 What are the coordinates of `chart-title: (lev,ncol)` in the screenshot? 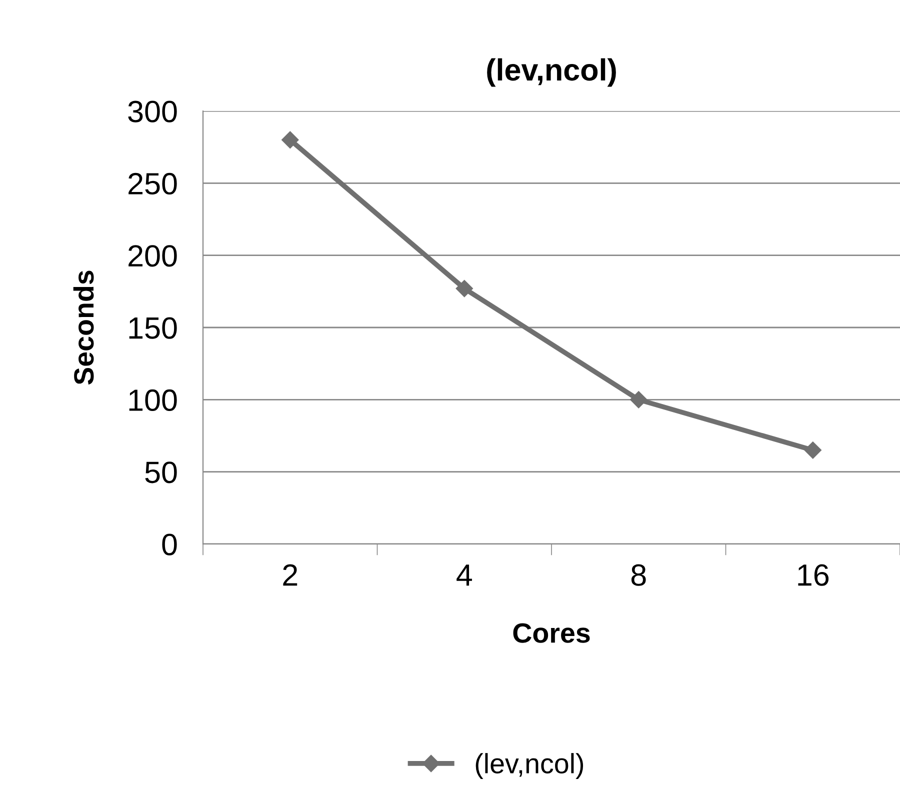 It's located at (551, 72).